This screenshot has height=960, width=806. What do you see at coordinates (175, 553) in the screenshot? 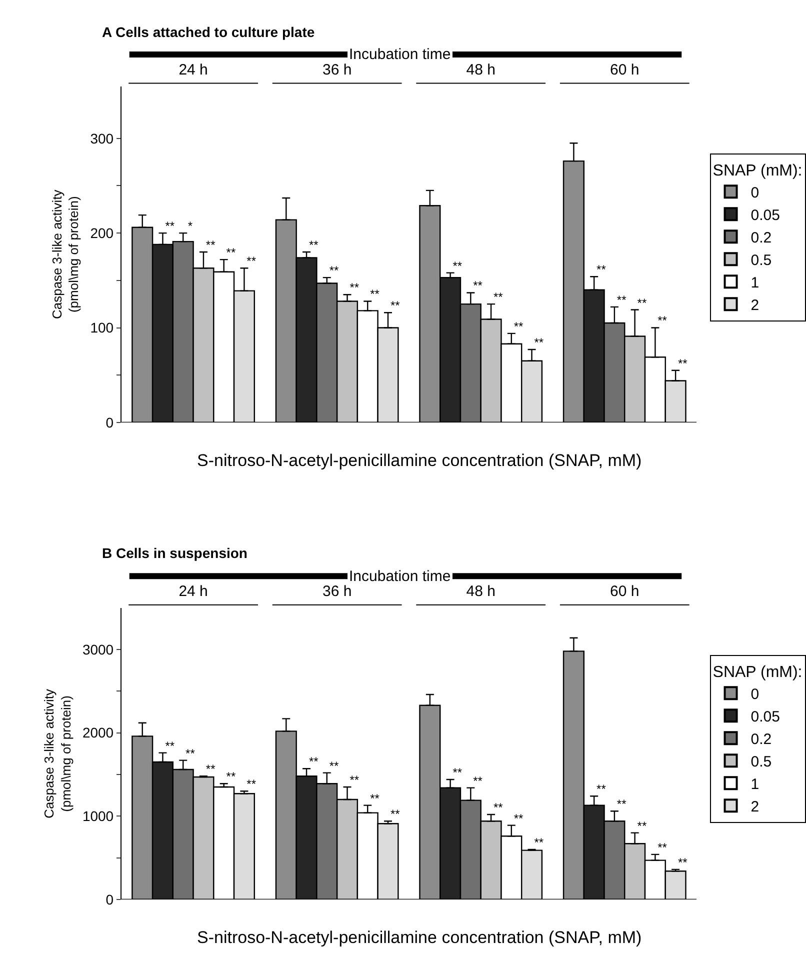
I see `chart-title: B Cells in suspension` at bounding box center [175, 553].